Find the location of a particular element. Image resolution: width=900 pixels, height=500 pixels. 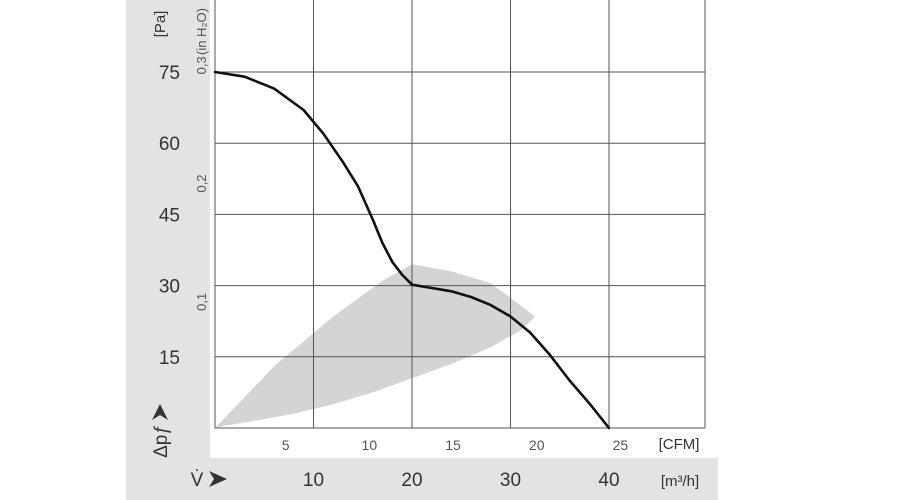

x-tick-label-cfm: 25 is located at coordinates (621, 445).